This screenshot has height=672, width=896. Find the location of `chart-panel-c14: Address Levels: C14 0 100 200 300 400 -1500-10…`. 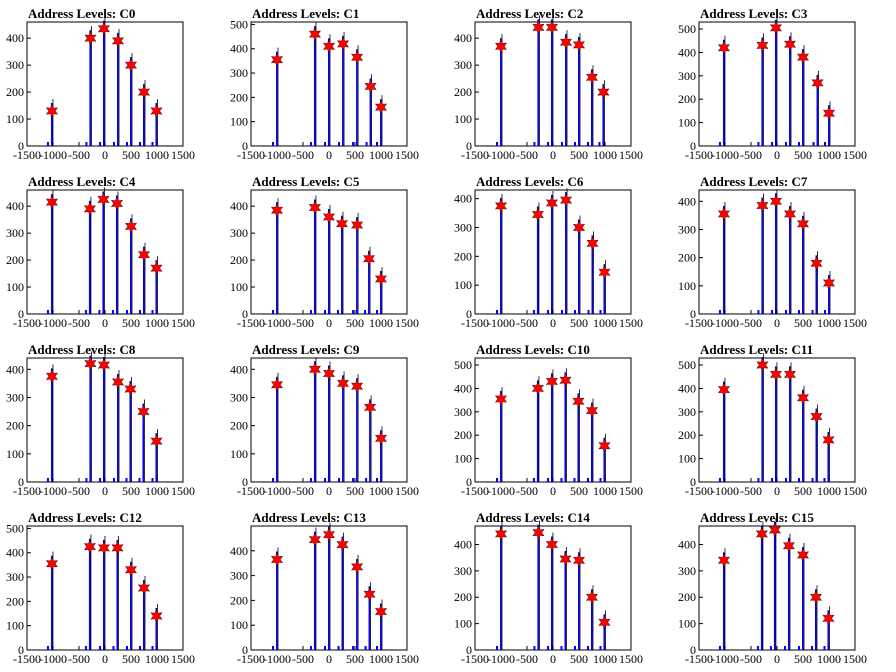

chart-panel-c14: Address Levels: C14 0 100 200 300 400 -1500-10… is located at coordinates (548, 588).